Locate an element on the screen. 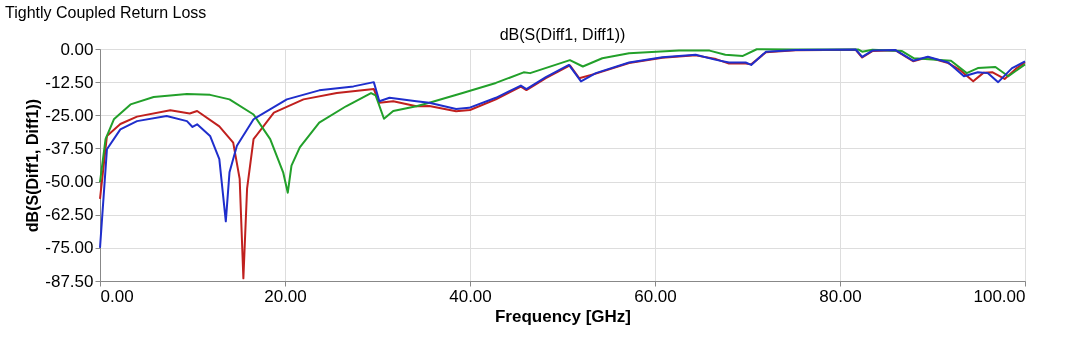 The height and width of the screenshot is (350, 1080). y-tick-label: -62.50 is located at coordinates (69, 215).